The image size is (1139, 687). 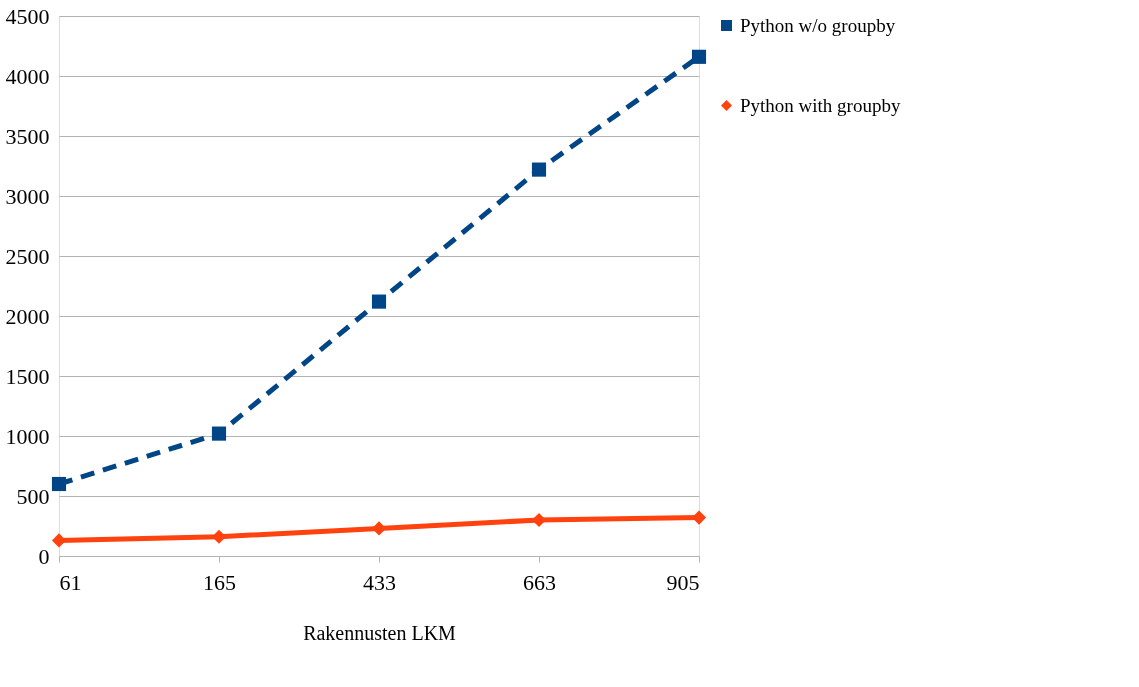 I want to click on legend-label: Python with groupby, so click(x=820, y=105).